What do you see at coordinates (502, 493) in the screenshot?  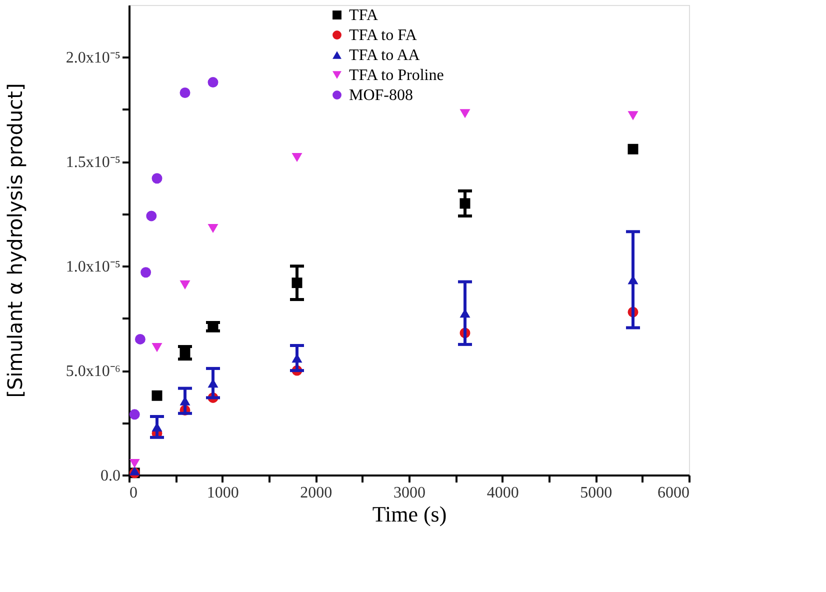 I see `x-tick-label: 4000` at bounding box center [502, 493].